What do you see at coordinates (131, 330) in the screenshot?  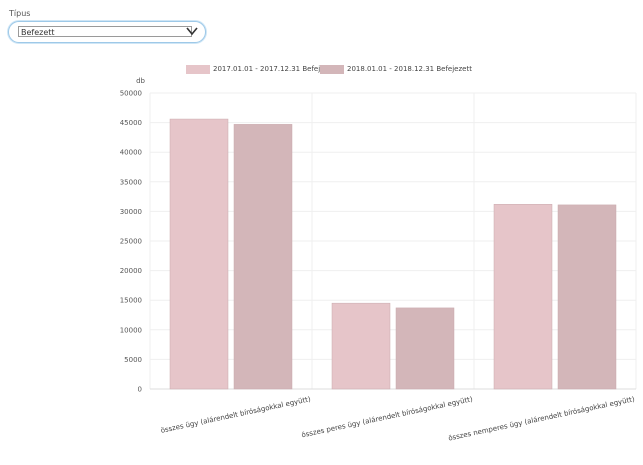 I see `y-tick-label: 10000` at bounding box center [131, 330].